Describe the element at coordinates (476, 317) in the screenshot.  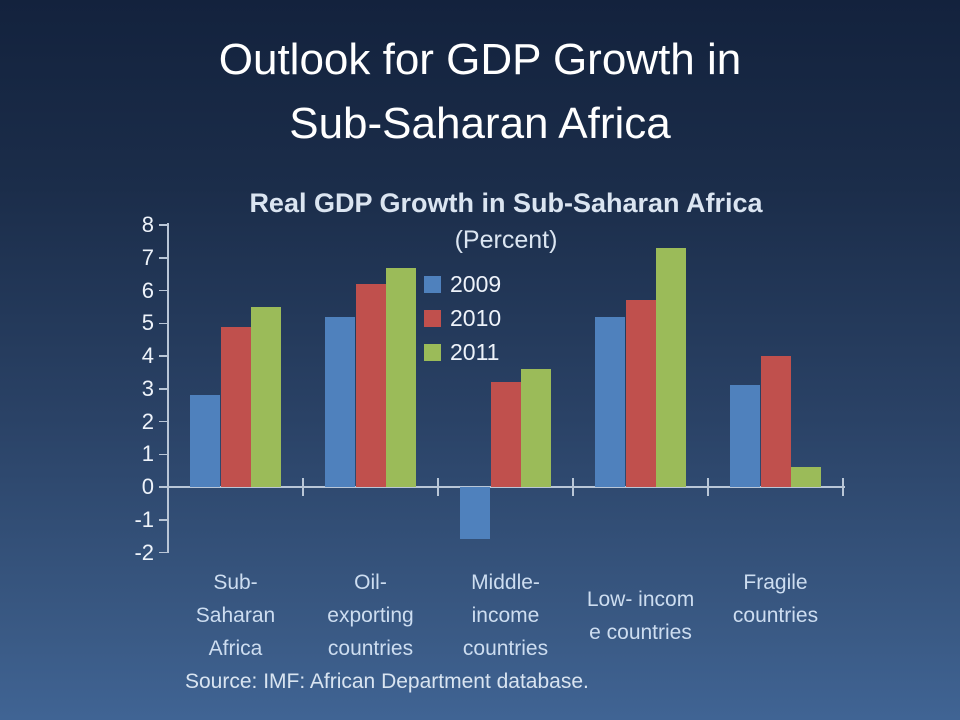
I see `legend-label-2010: 2010` at that location.